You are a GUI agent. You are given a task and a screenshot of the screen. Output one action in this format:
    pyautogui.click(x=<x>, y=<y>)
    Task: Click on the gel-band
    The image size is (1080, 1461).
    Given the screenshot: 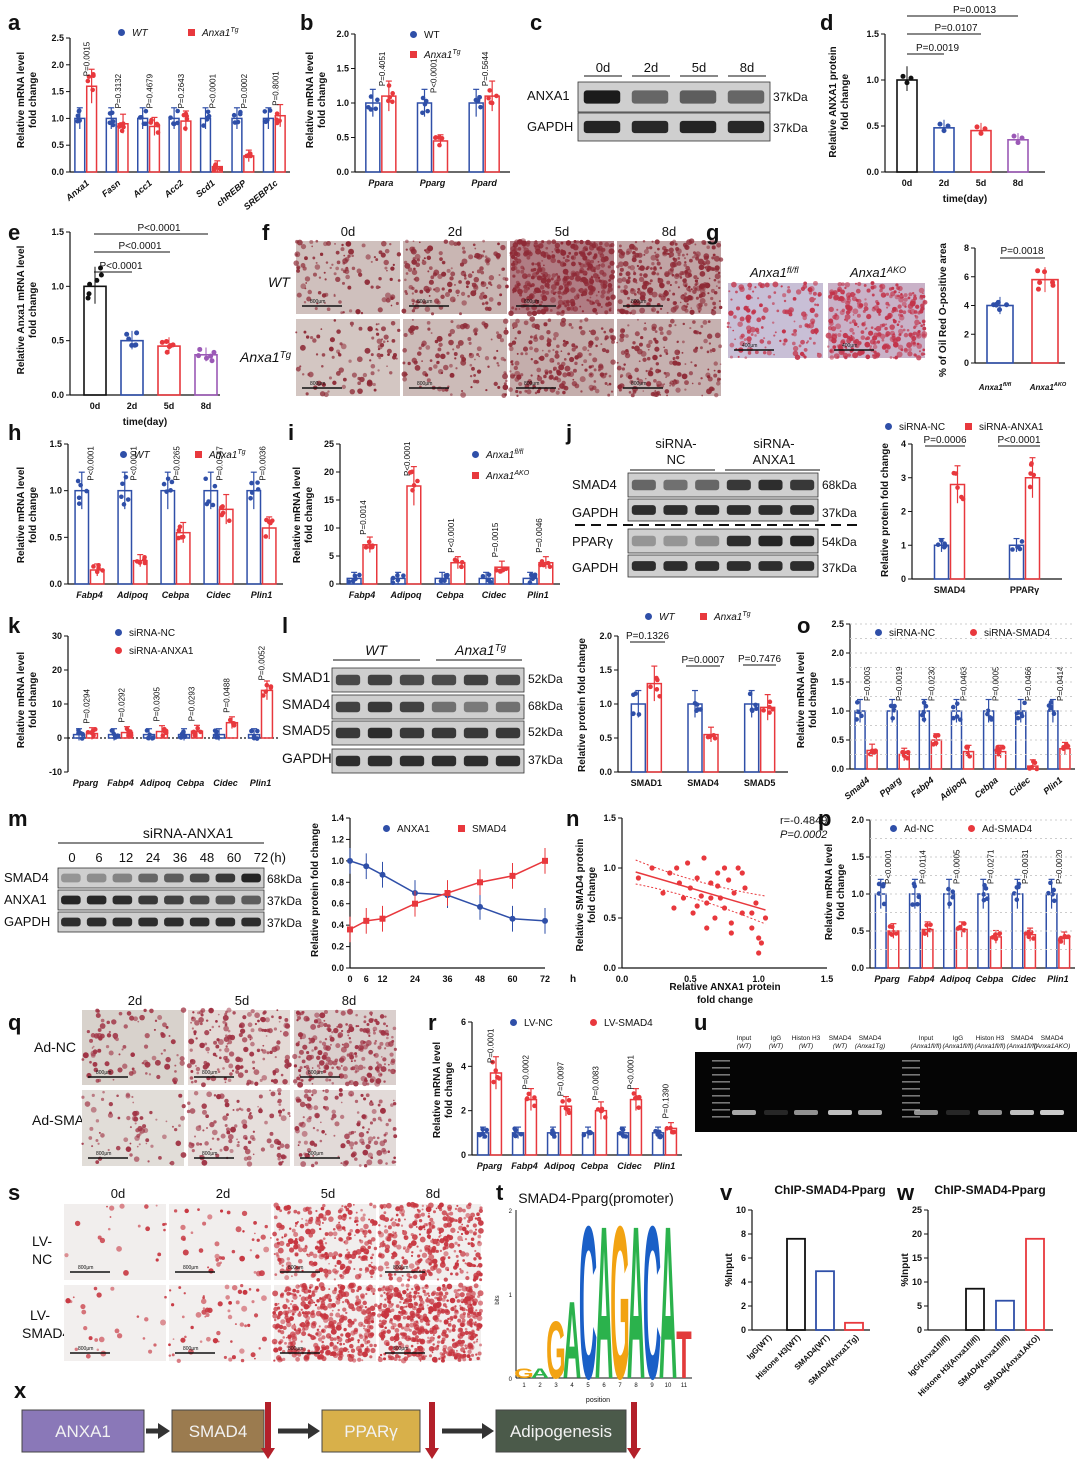 What is the action you would take?
    pyautogui.click(x=990, y=1112)
    